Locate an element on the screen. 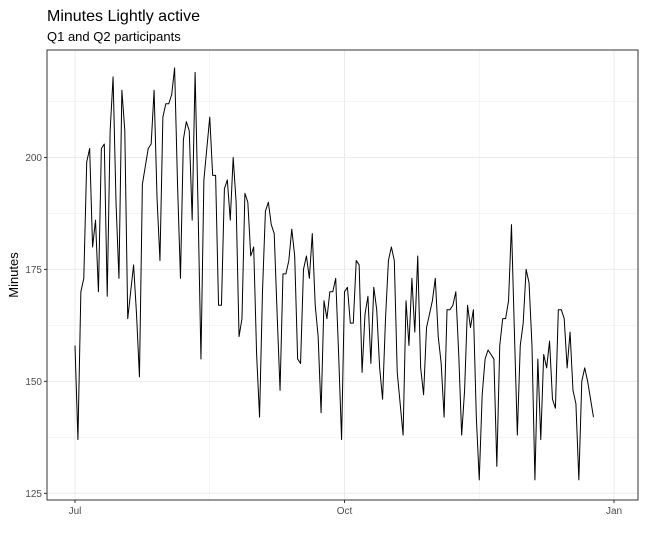 The image size is (645, 541). y-tick-label: 150 is located at coordinates (33, 382).